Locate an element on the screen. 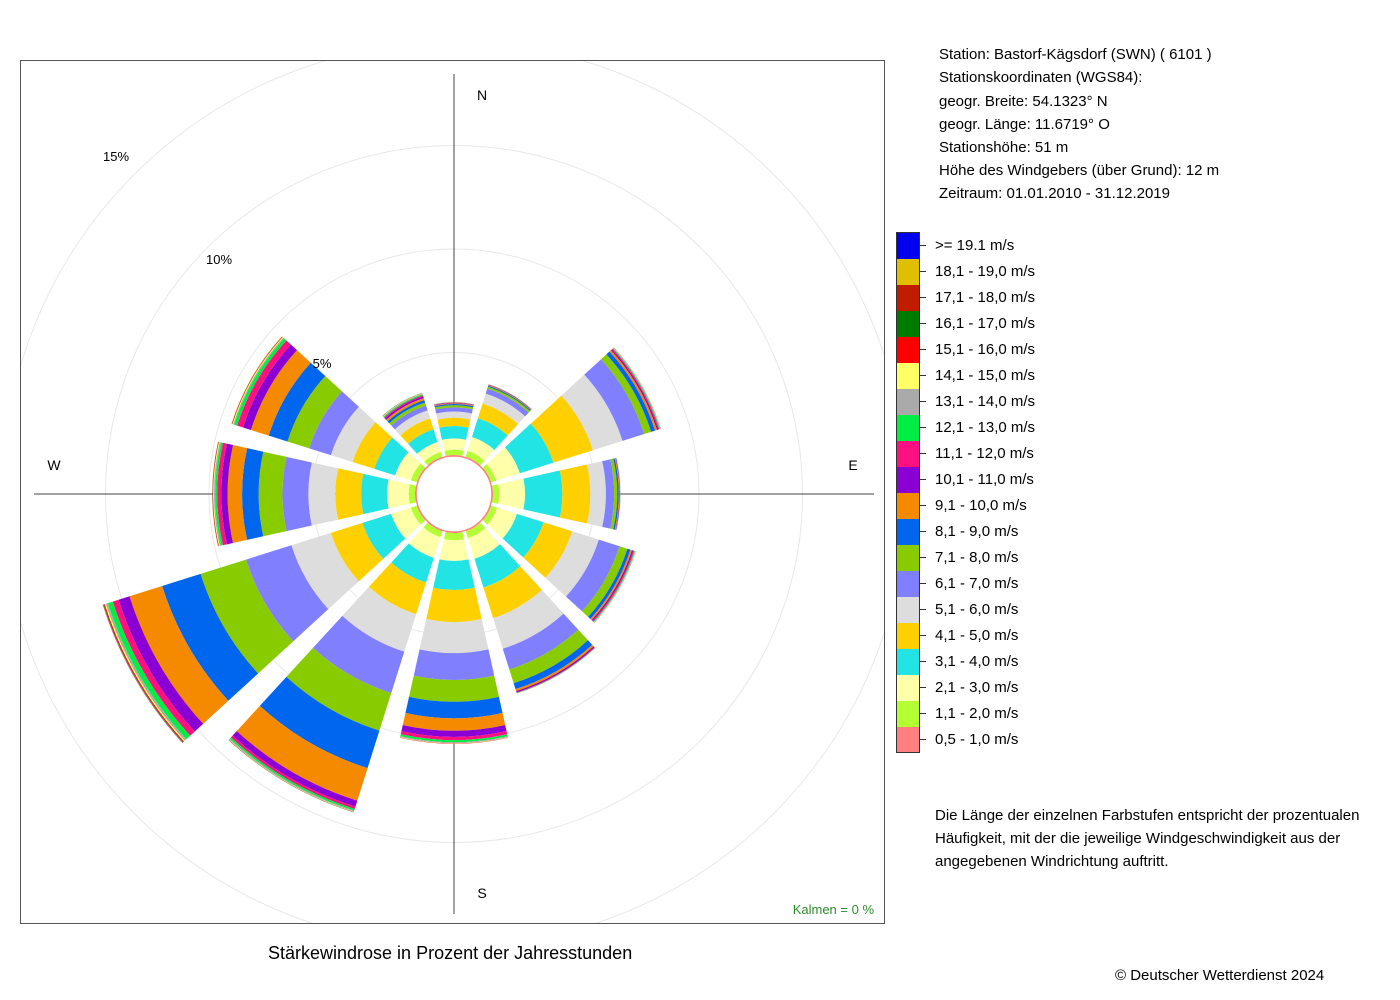 This screenshot has height=1000, width=1400. legend-label: 7,1 - 8,0 m/s is located at coordinates (977, 557).